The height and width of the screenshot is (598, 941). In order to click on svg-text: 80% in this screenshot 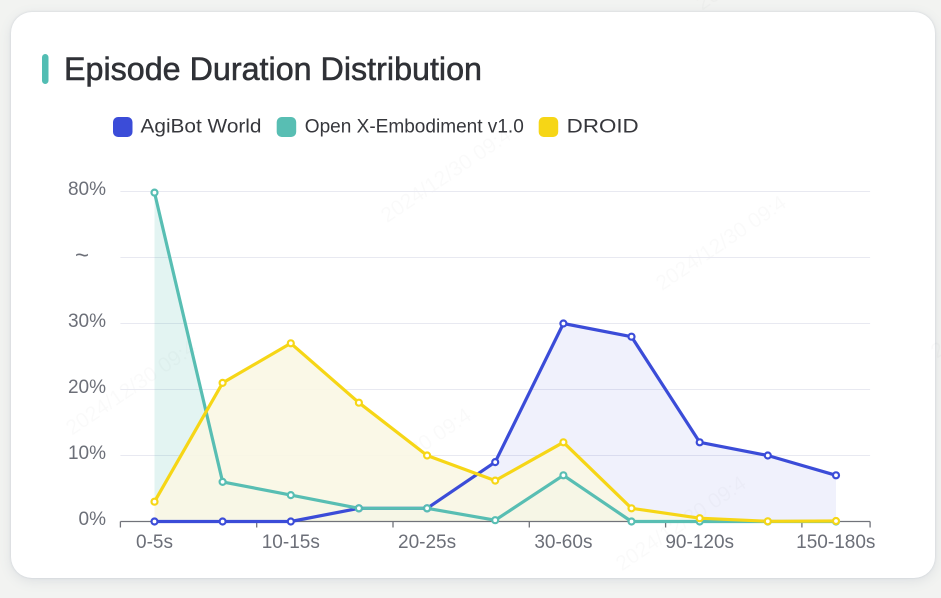, I will do `click(87, 189)`.